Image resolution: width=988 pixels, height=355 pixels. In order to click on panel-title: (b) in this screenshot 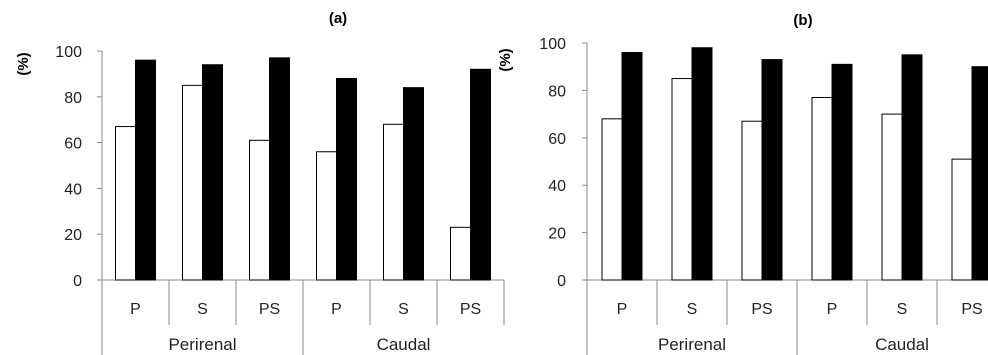, I will do `click(802, 20)`.